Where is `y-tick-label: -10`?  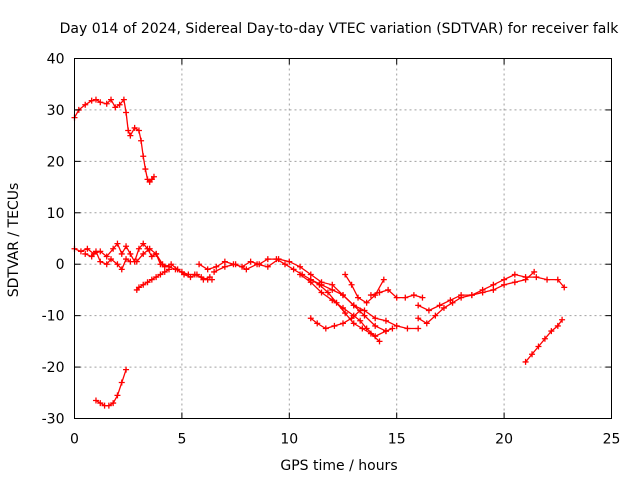
y-tick-label: -10 is located at coordinates (53, 317).